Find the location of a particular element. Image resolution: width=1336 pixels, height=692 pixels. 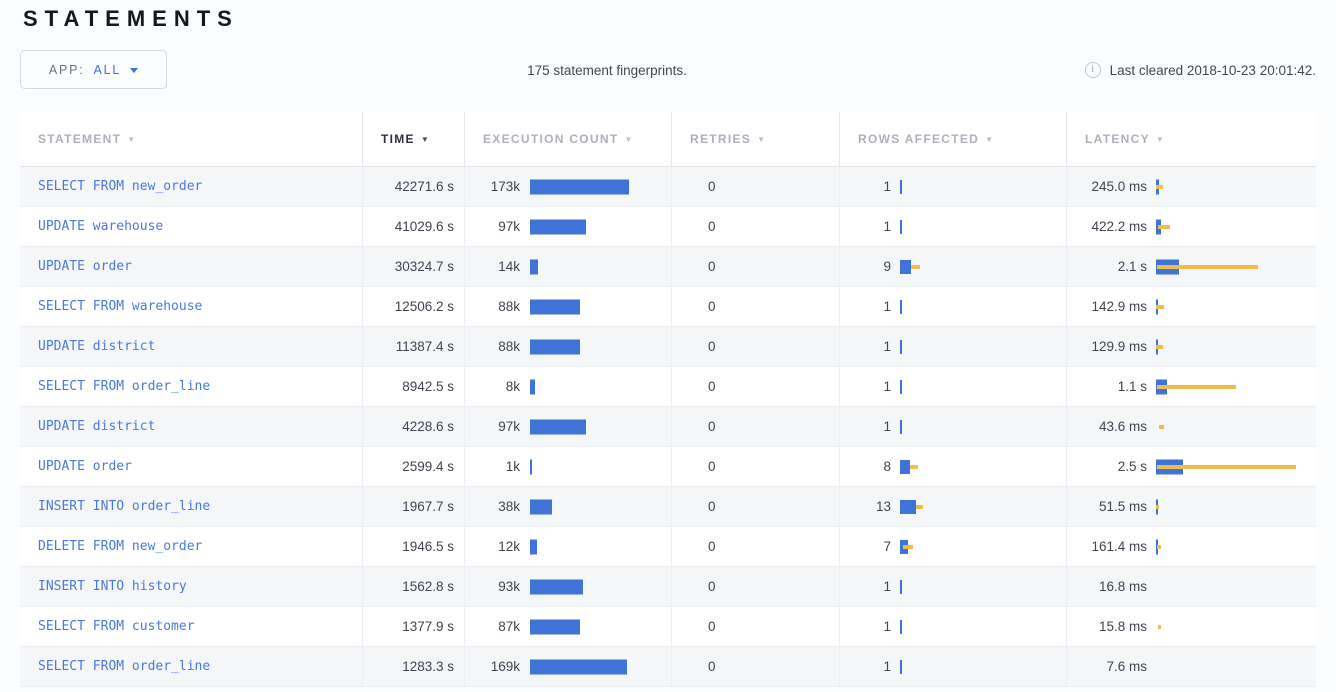

execution-count-value: 97k is located at coordinates (509, 426).